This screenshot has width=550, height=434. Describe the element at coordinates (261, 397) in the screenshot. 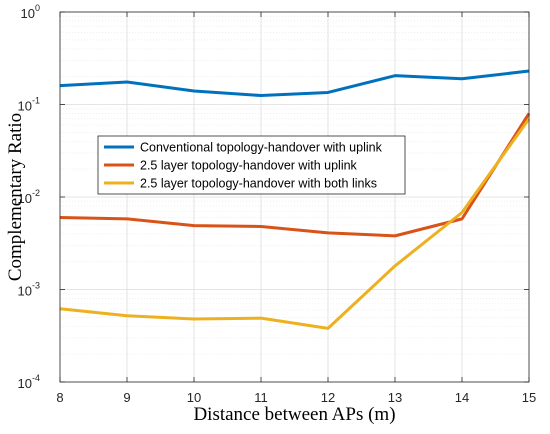

I see `x-tick-label: 11` at that location.